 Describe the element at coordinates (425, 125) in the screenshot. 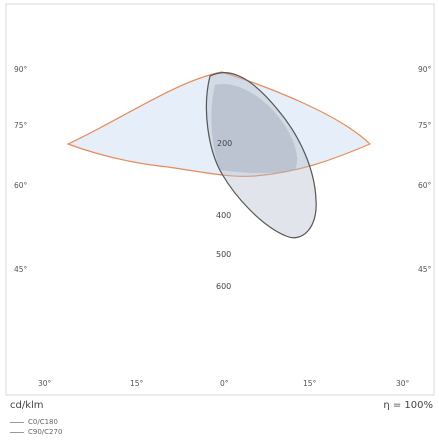

I see `right-angle-75: 75°` at that location.